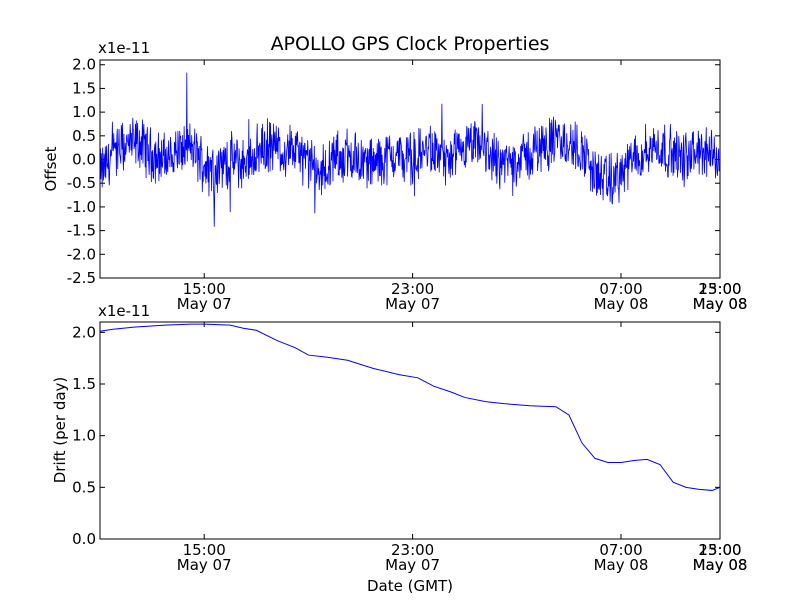  Describe the element at coordinates (81, 254) in the screenshot. I see `y-tick-label: -2.0` at that location.